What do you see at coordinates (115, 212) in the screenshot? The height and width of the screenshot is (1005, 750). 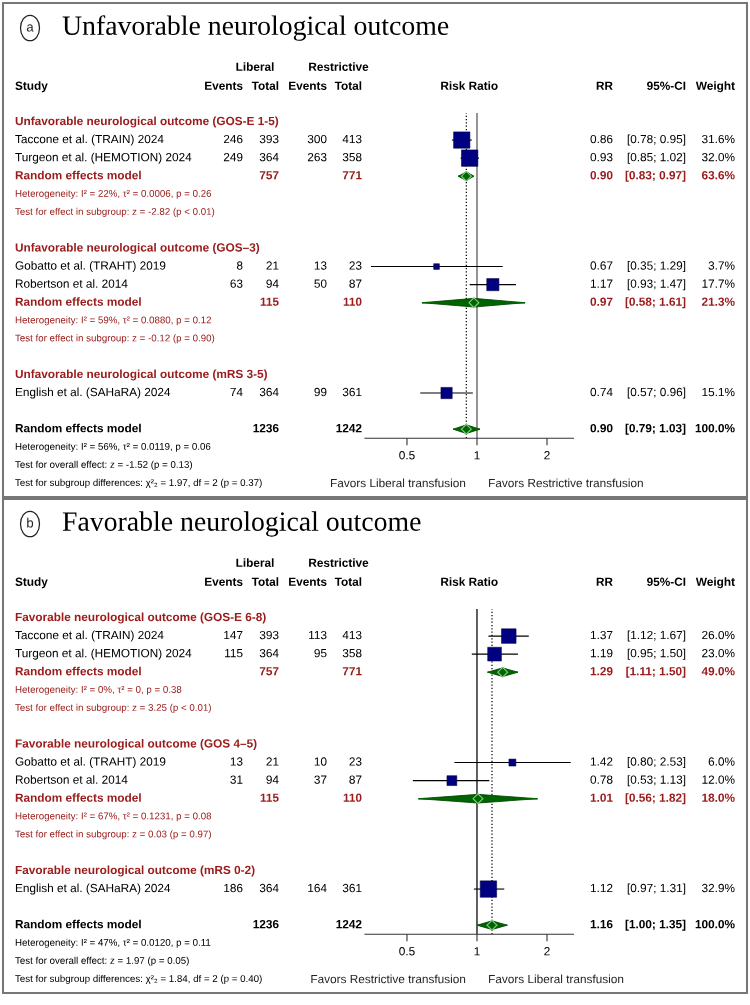 I see `category-label: Test for effect in subgroup: z = -2.82 (p < 0.01)` at bounding box center [115, 212].